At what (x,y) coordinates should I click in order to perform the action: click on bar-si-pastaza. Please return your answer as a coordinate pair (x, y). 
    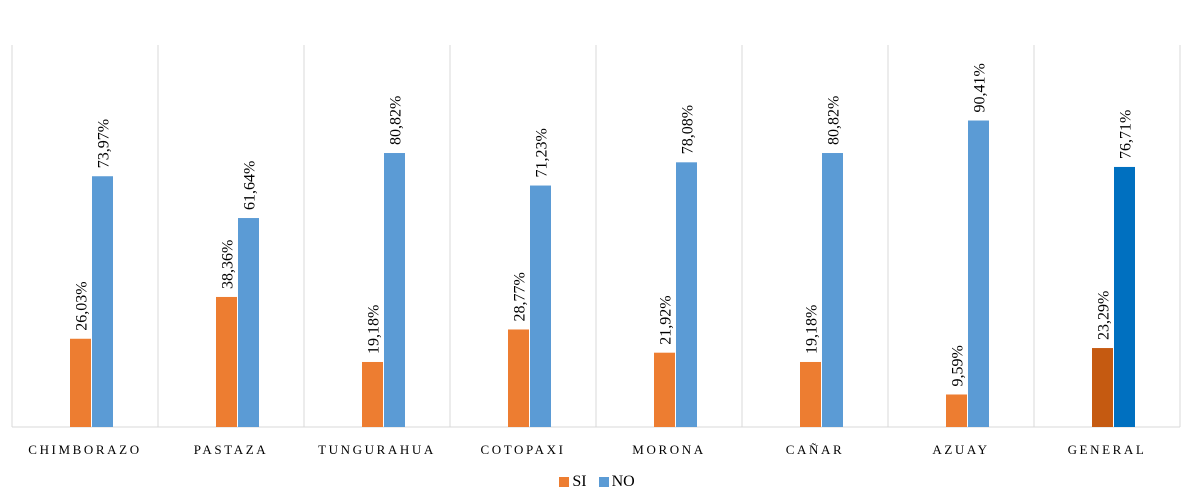
    Looking at the image, I should click on (226, 361).